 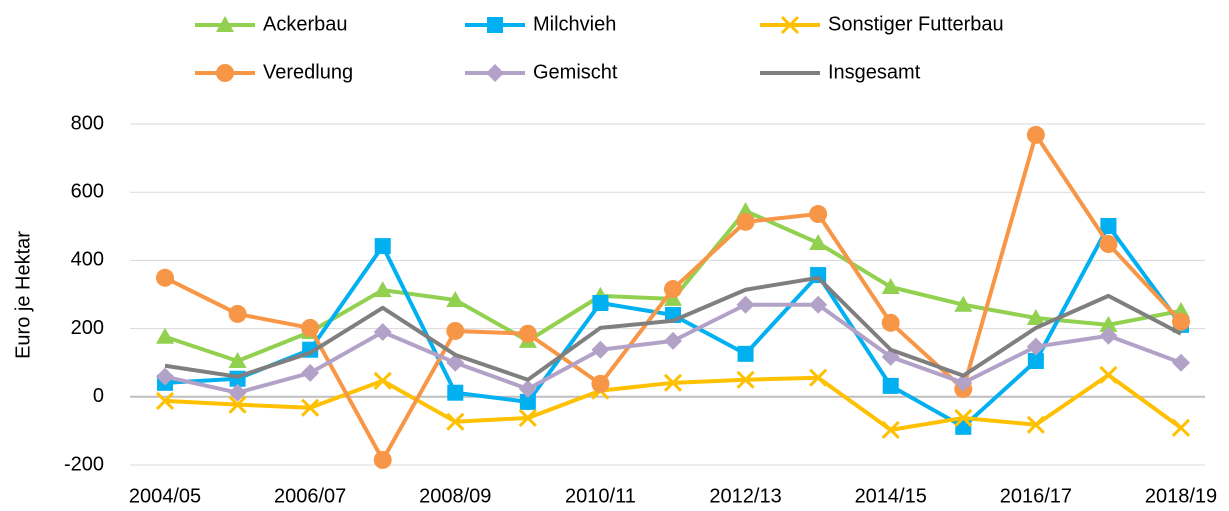 I want to click on x-tick-label: 2012/13, so click(x=745, y=496).